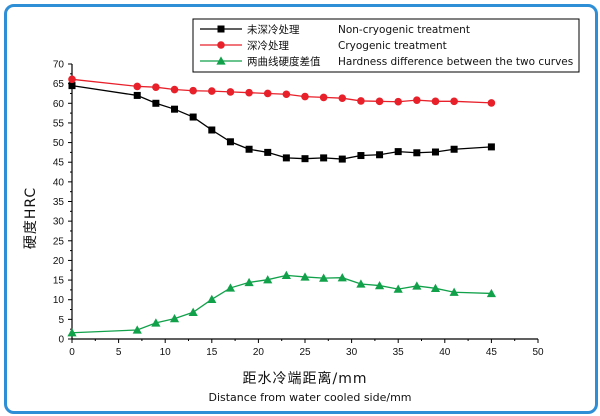  I want to click on x-tick-label: 10, so click(166, 352).